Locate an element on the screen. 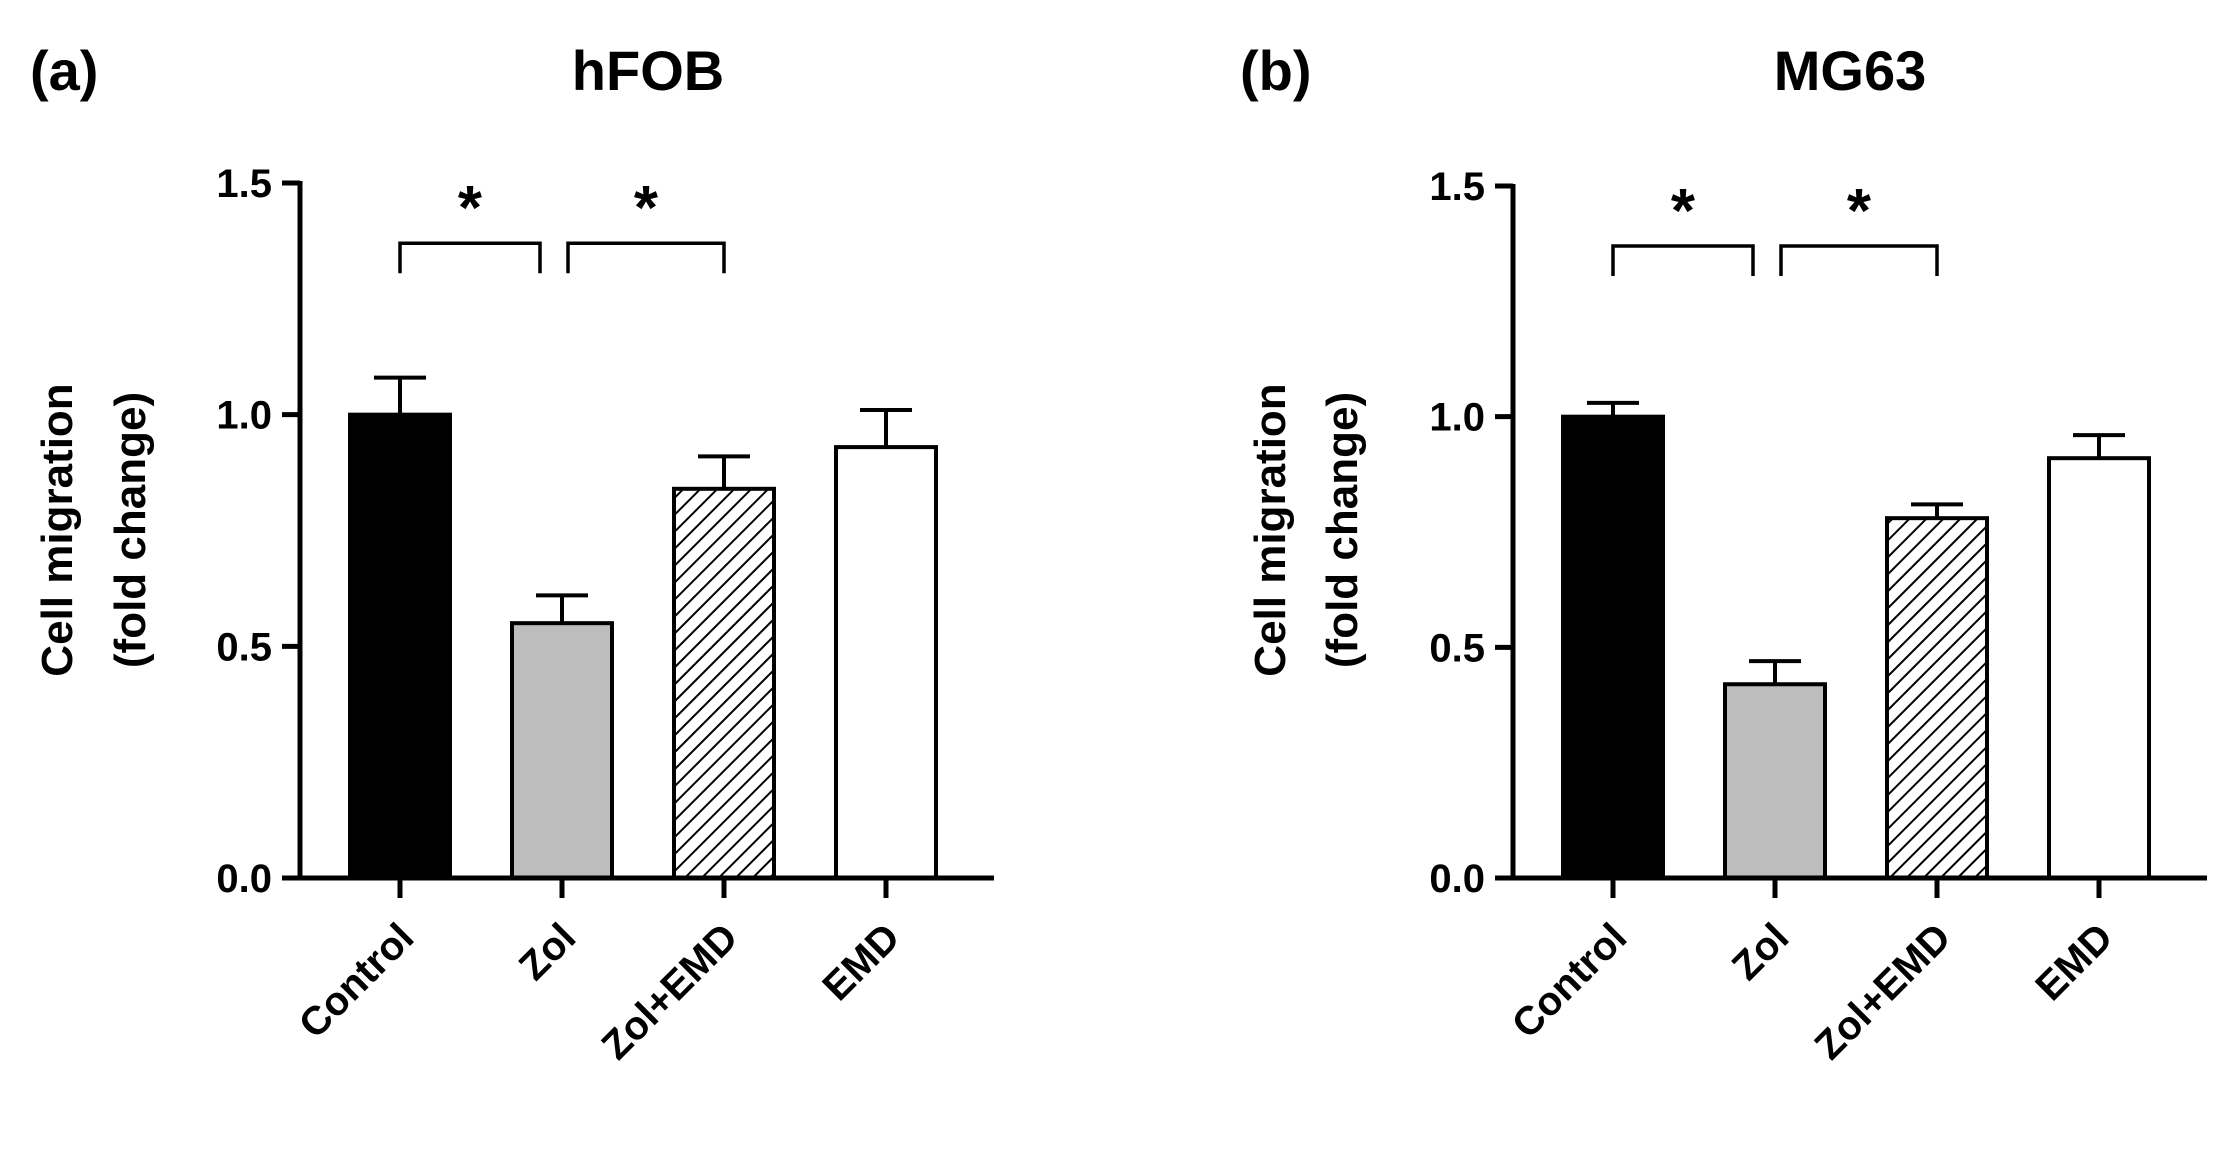 This screenshot has width=2231, height=1150. chart-title: hFOB is located at coordinates (648, 70).